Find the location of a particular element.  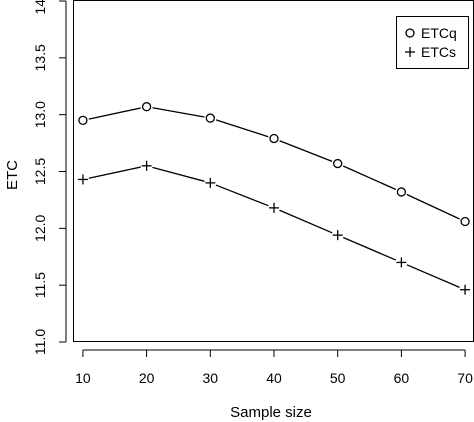

x-tick-label: 50 is located at coordinates (338, 378).